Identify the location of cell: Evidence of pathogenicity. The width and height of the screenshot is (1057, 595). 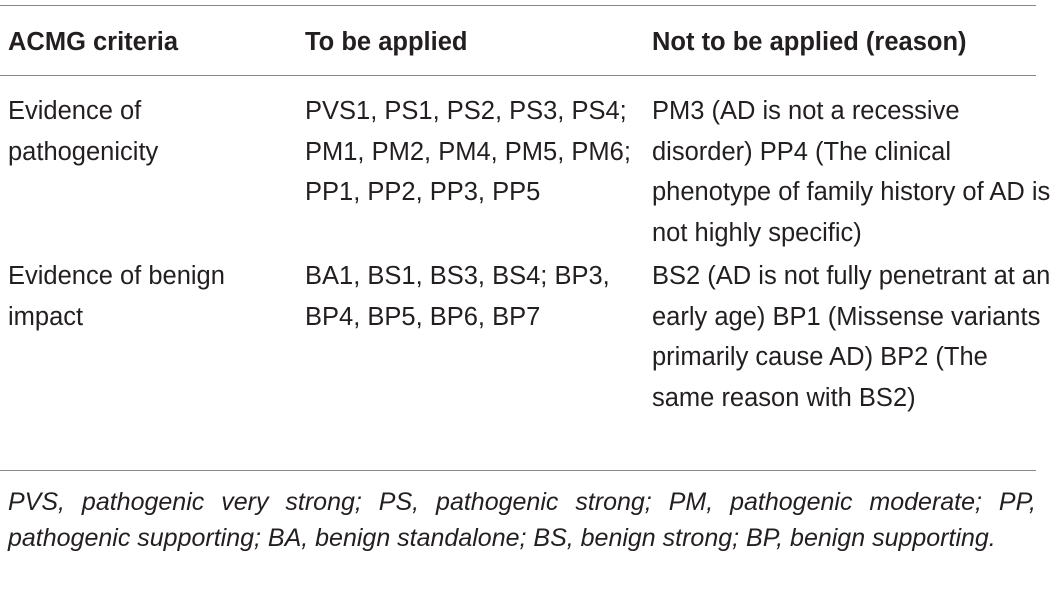
(83, 131).